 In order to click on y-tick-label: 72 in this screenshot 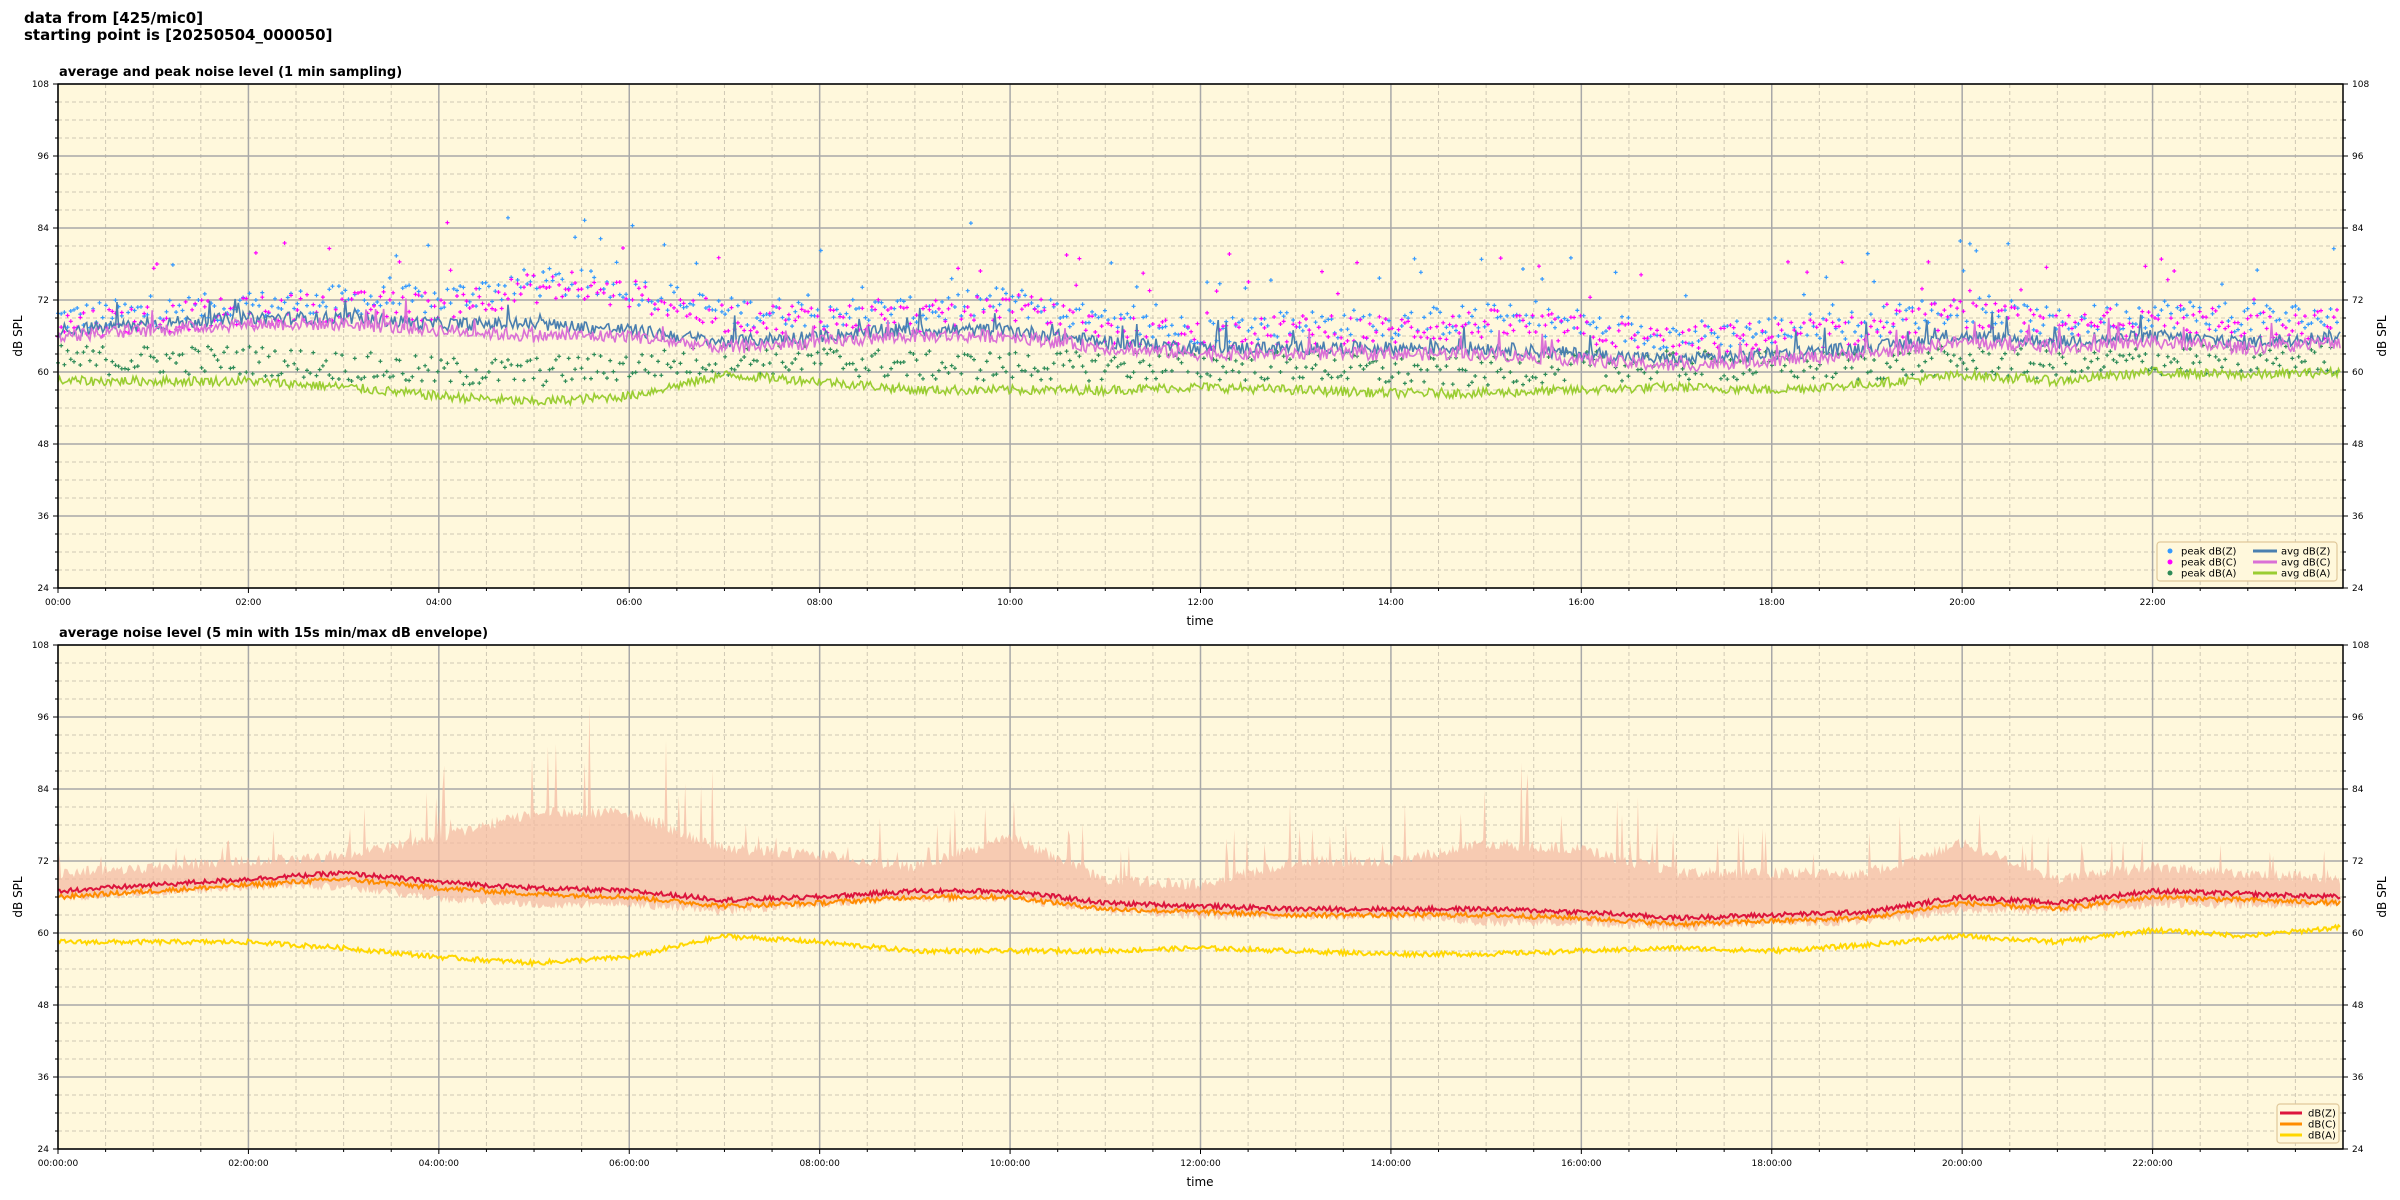, I will do `click(43, 862)`.